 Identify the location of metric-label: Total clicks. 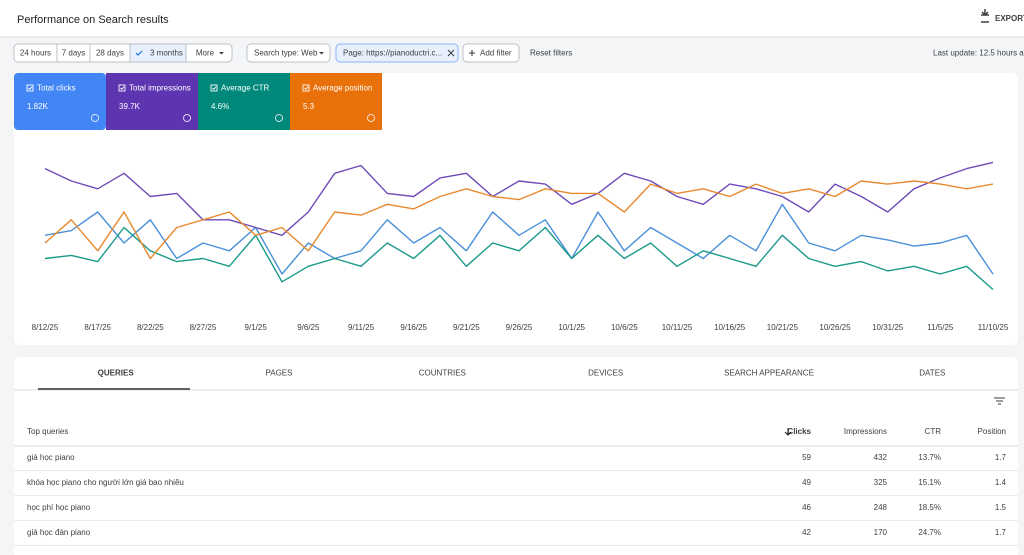
(56, 88).